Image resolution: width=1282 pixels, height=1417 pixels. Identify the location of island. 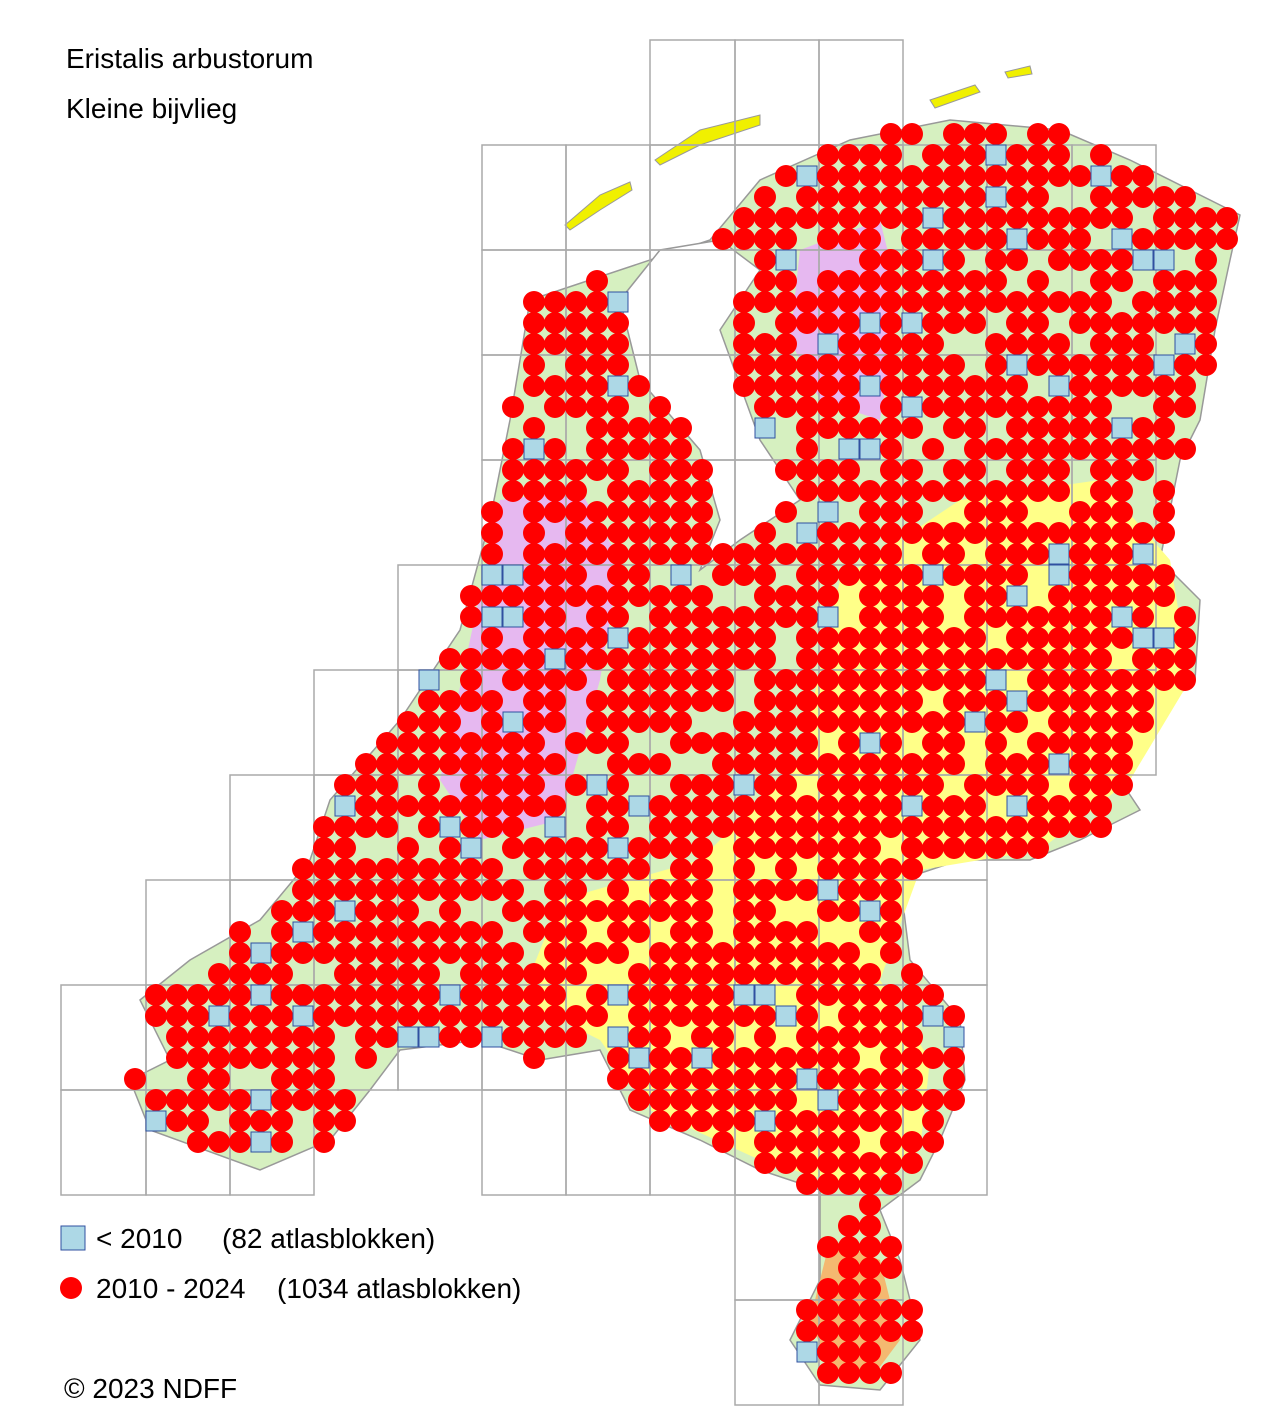
(707, 140).